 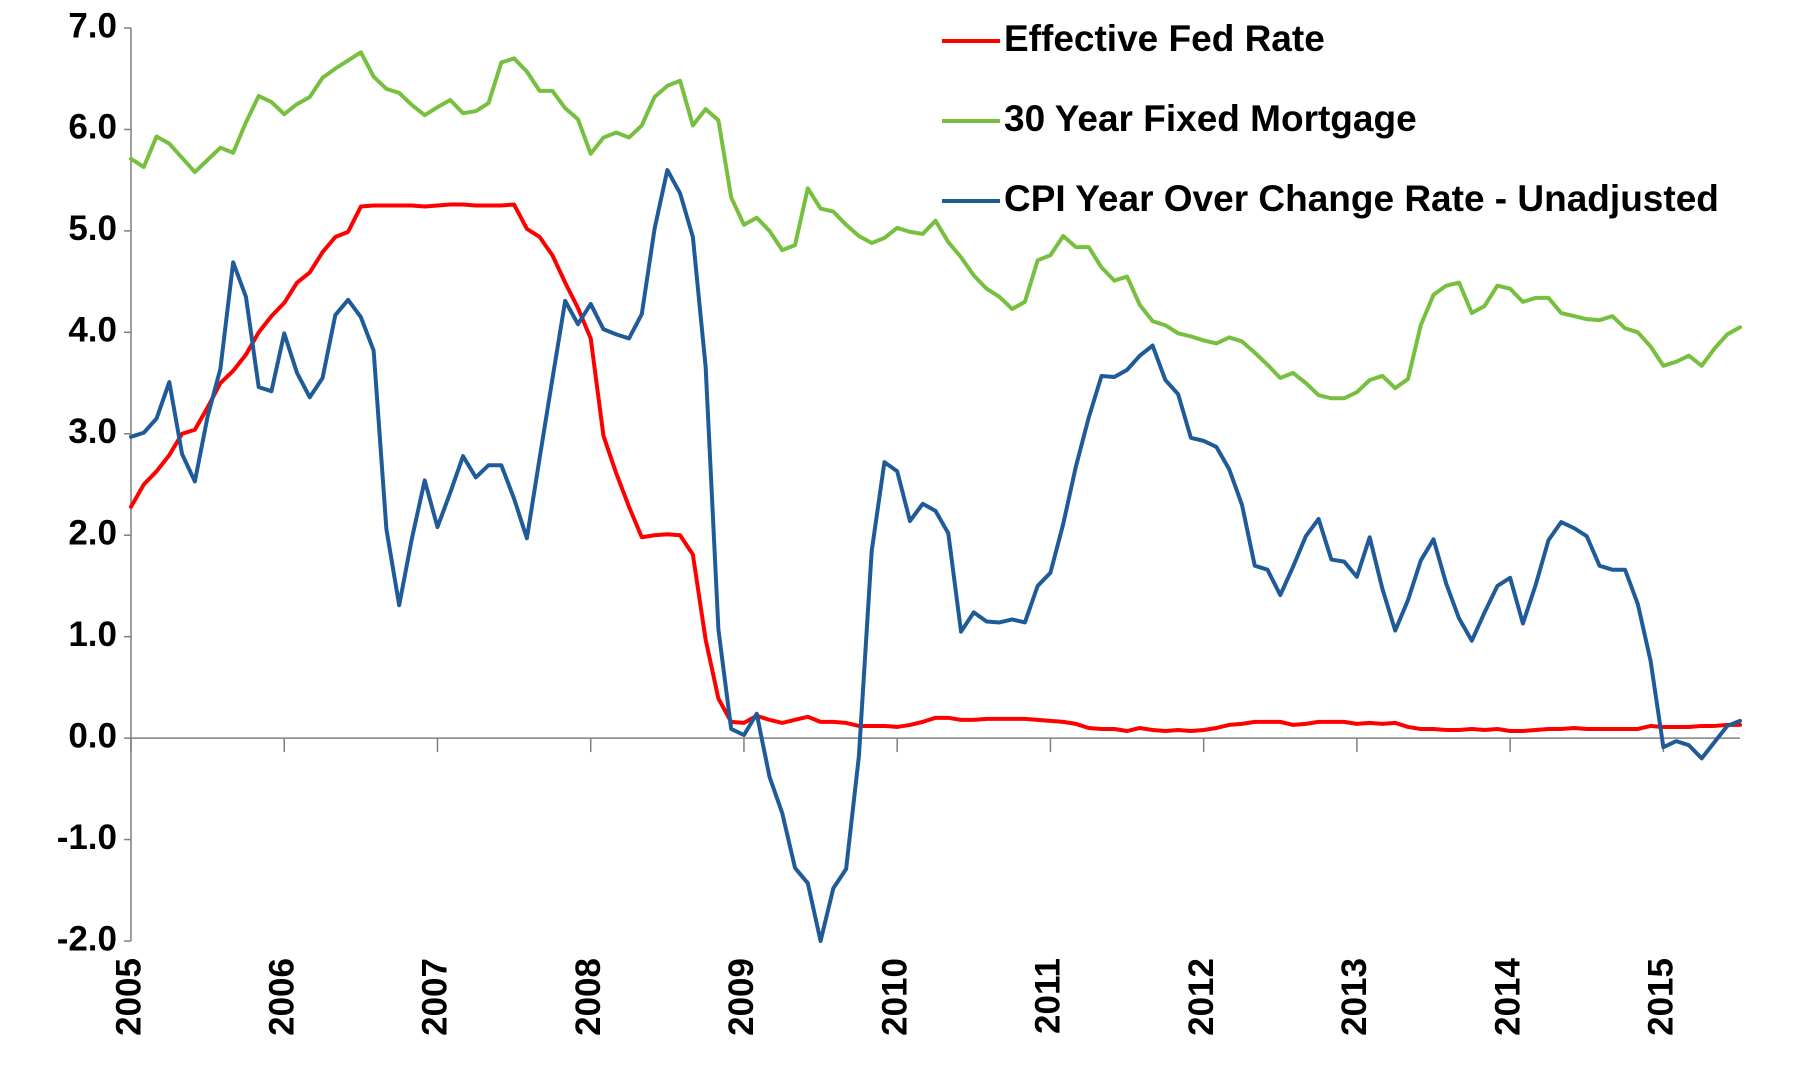 I want to click on y-tick-label: 4.0, so click(x=92, y=330).